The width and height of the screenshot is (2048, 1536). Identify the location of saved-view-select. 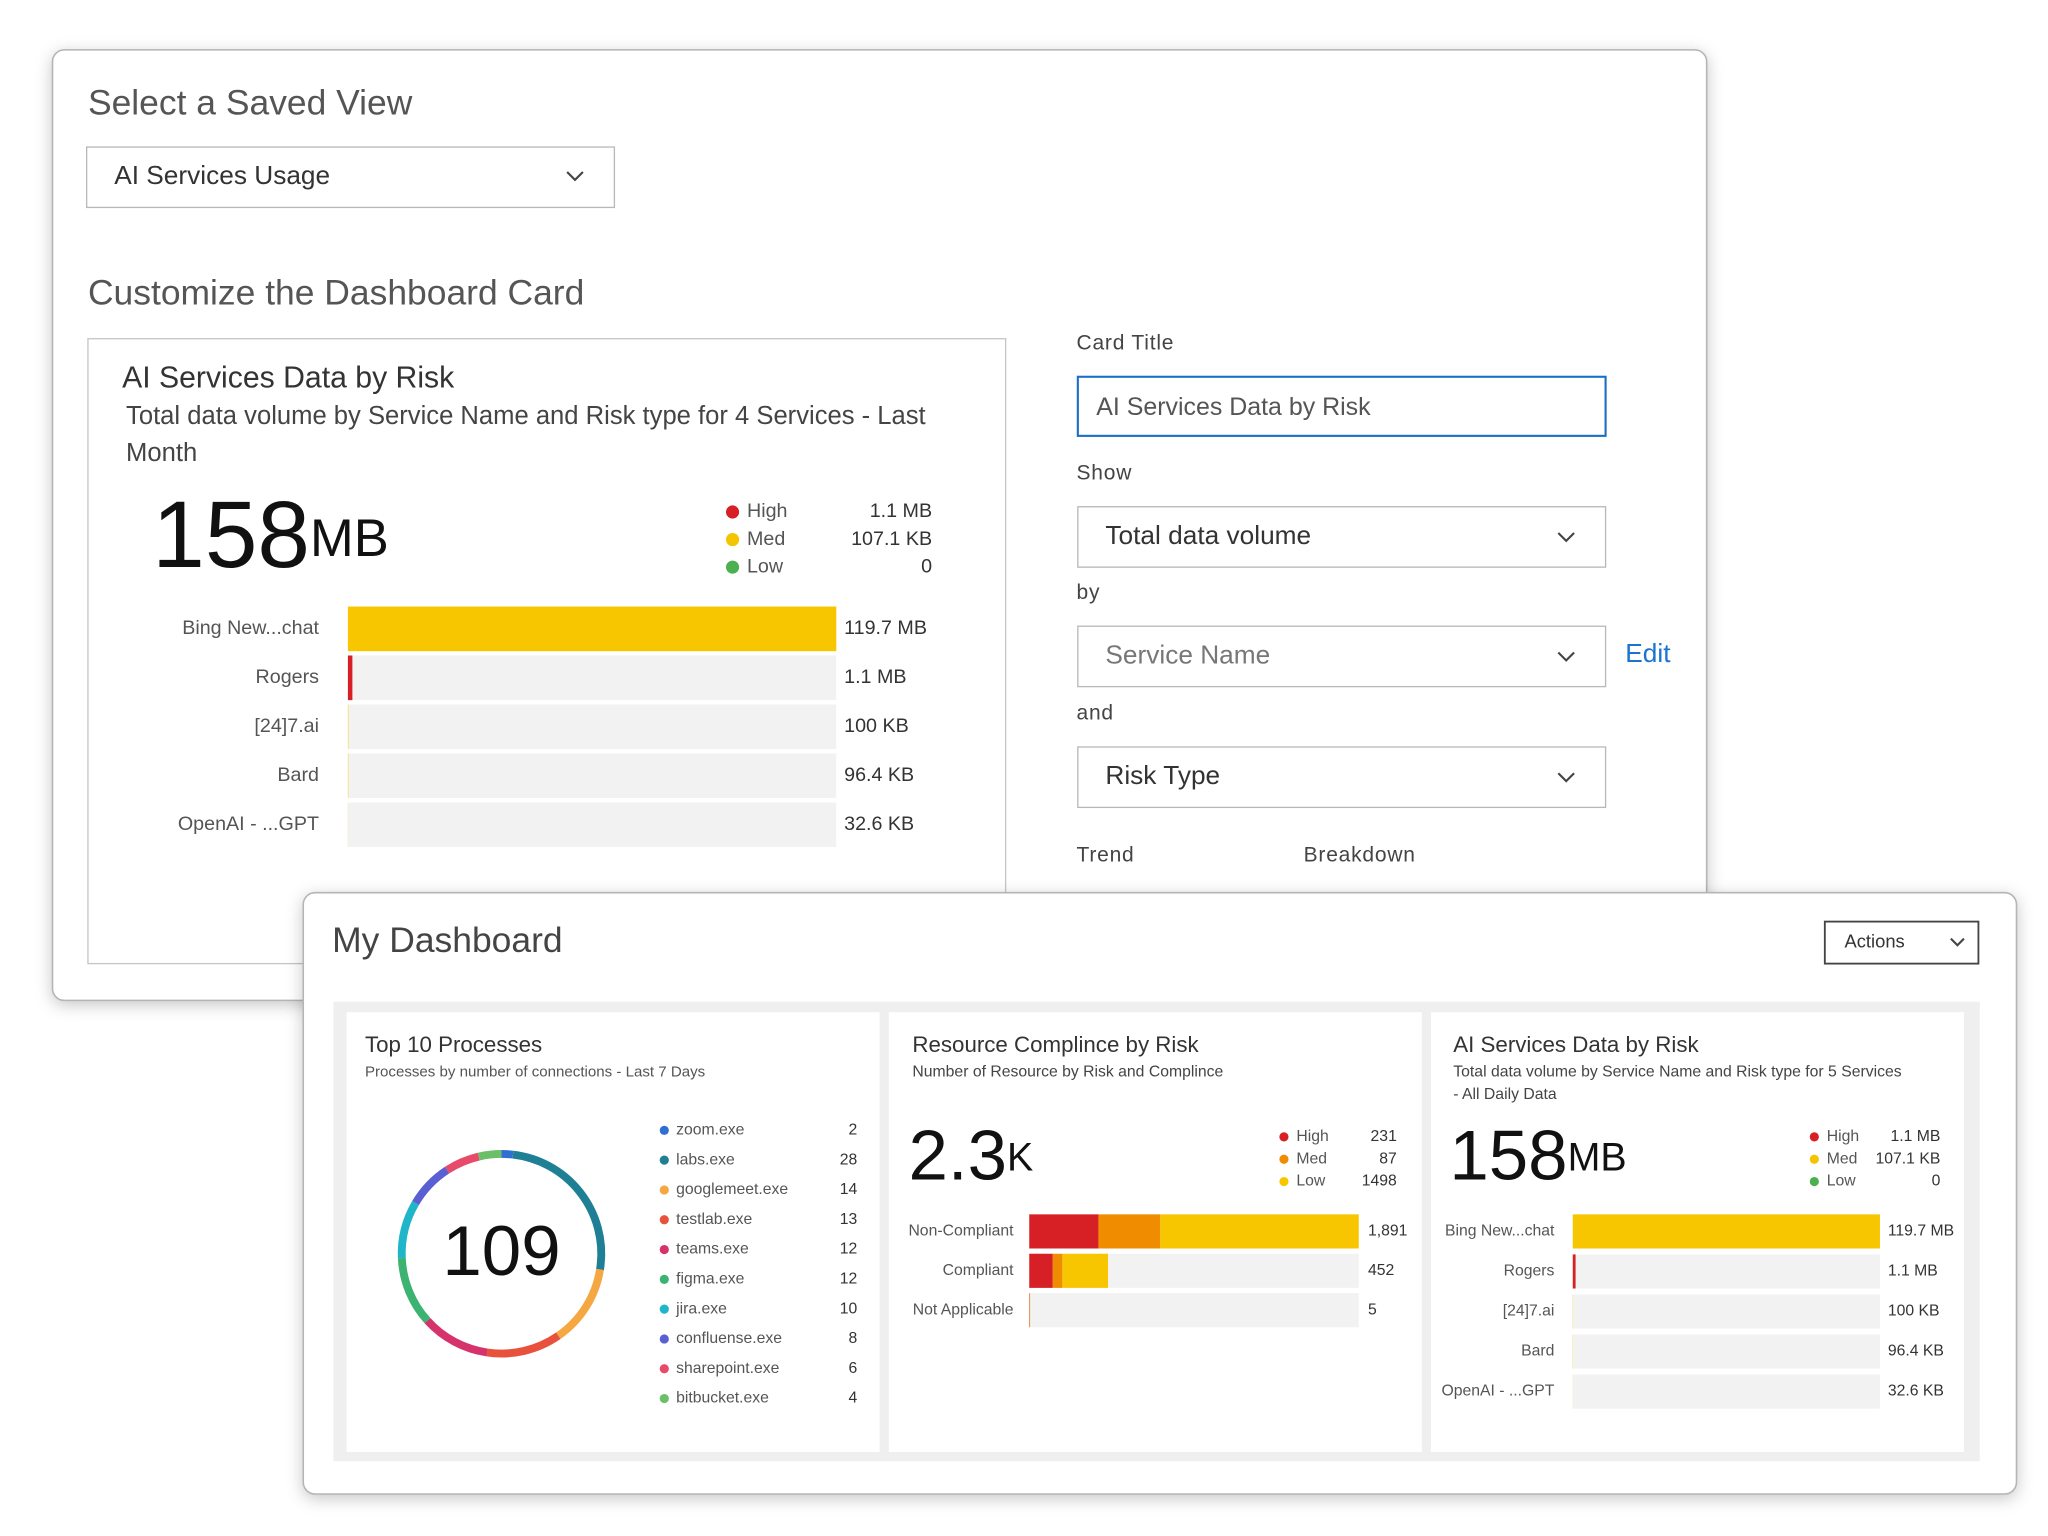
(350, 177).